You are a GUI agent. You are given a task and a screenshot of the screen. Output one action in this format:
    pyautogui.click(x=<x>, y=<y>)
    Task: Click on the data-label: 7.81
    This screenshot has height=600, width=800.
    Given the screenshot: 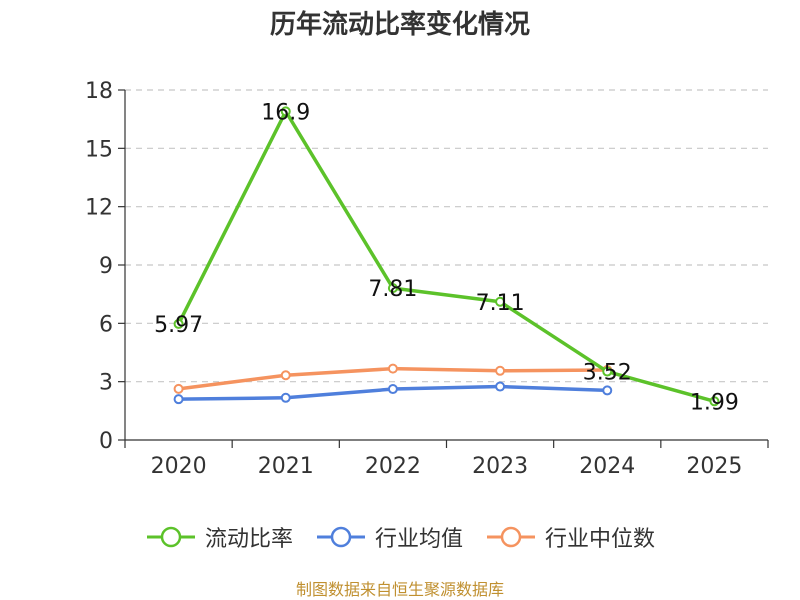 What is the action you would take?
    pyautogui.click(x=392, y=289)
    